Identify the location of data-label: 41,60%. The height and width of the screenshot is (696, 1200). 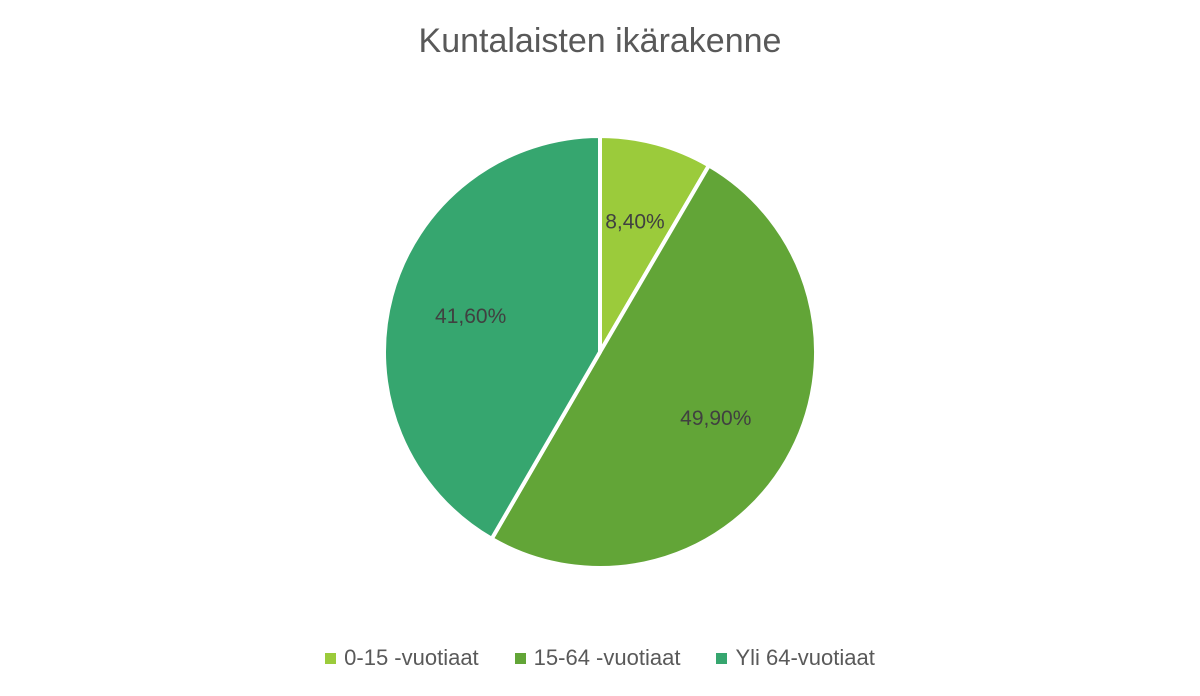
(470, 316).